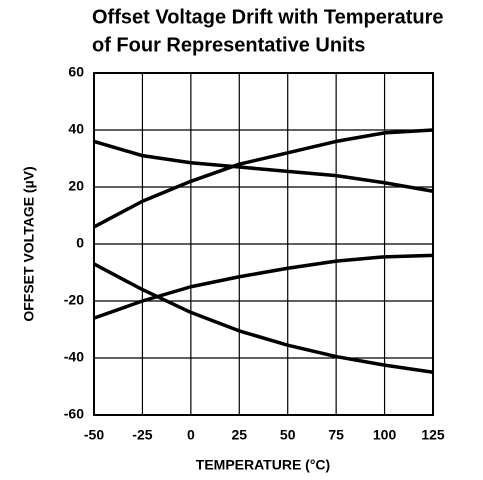 This screenshot has height=480, width=483. What do you see at coordinates (74, 414) in the screenshot?
I see `y-tick-label: -60` at bounding box center [74, 414].